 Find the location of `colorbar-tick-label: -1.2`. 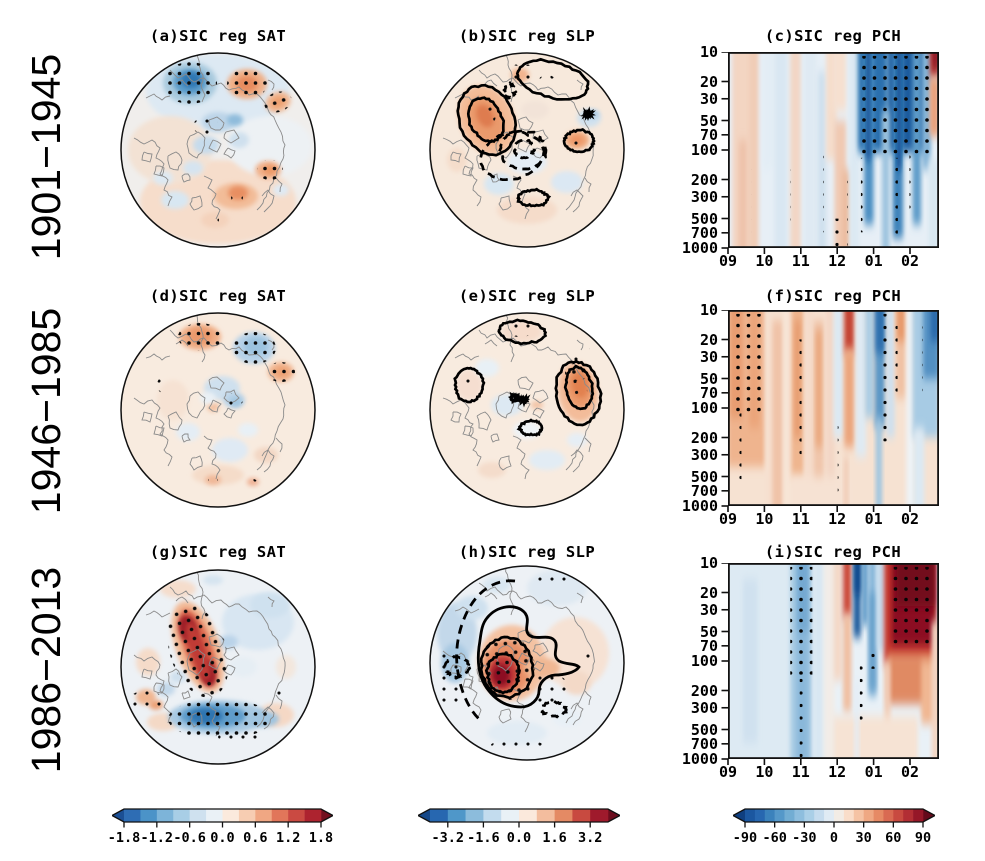

colorbar-tick-label: -1.2 is located at coordinates (157, 838).